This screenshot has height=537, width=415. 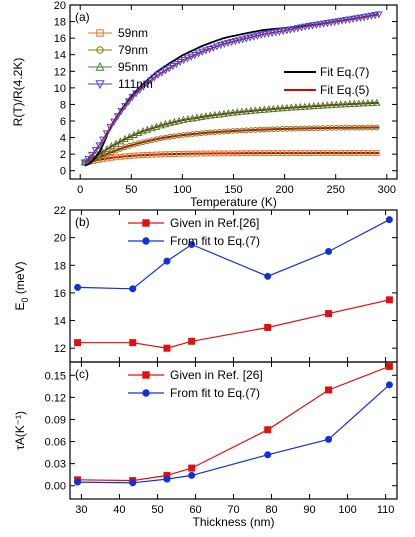 What do you see at coordinates (60, 294) in the screenshot?
I see `y-tick-label: 16` at bounding box center [60, 294].